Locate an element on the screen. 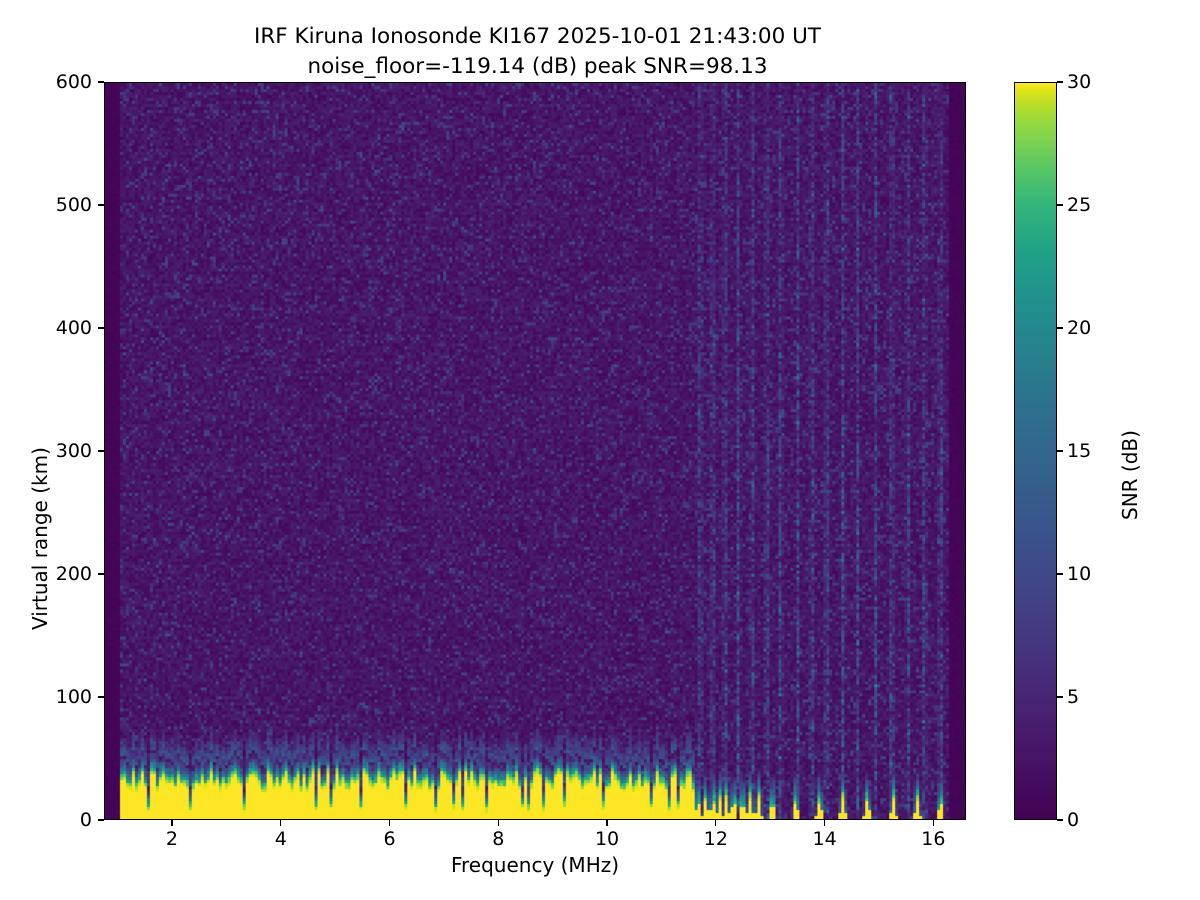  x-axis-label: Frequency (MHz) is located at coordinates (535, 865).